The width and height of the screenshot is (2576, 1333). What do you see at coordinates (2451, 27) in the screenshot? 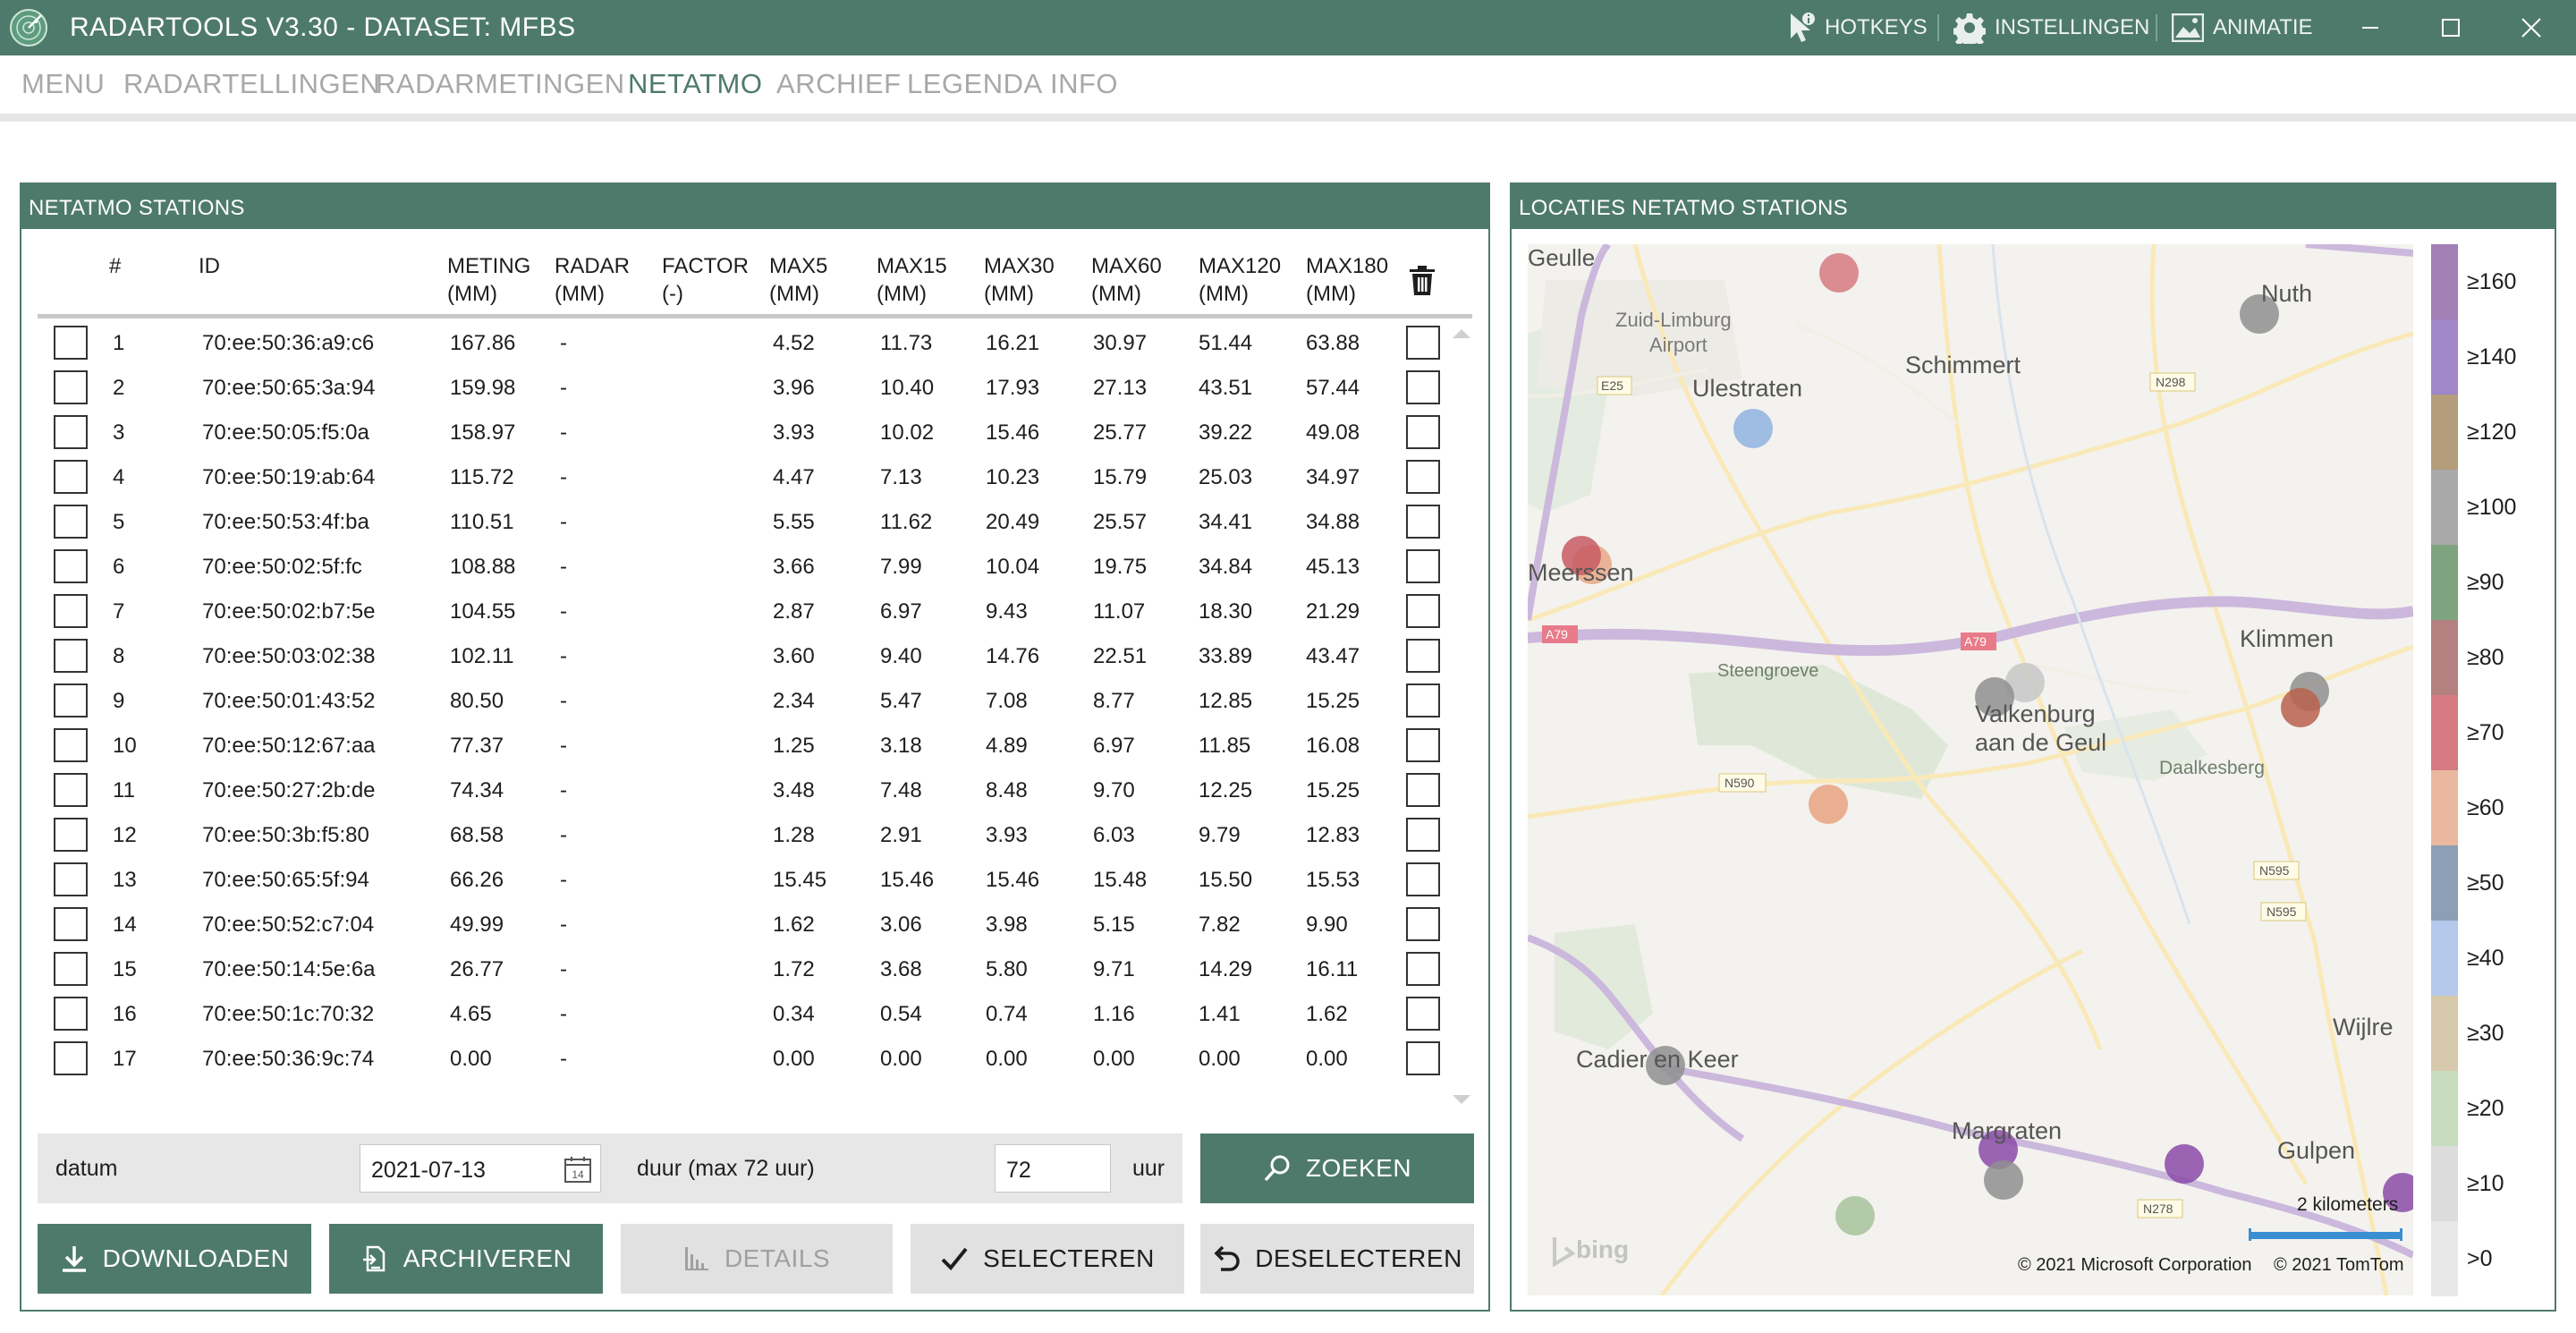
I see `maximize-button` at bounding box center [2451, 27].